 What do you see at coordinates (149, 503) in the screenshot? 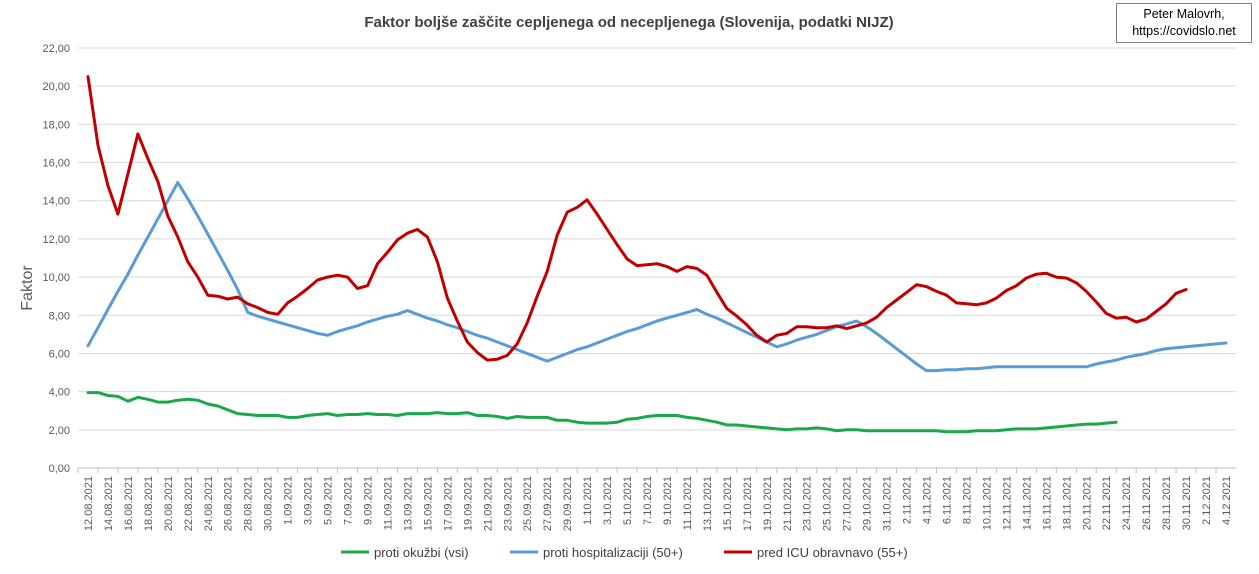
I see `x-tick-label: 18.08.2021` at bounding box center [149, 503].